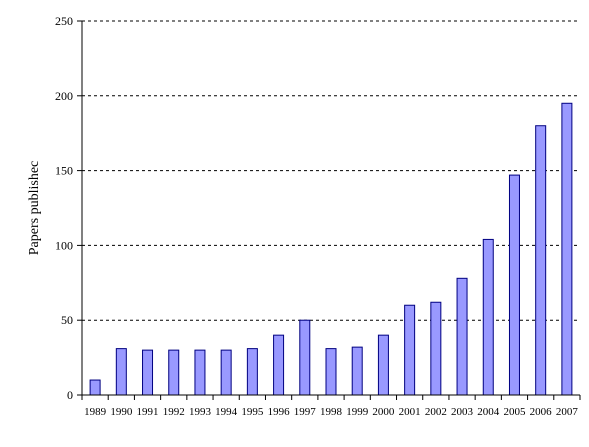 The image size is (589, 447). What do you see at coordinates (174, 412) in the screenshot?
I see `x-tick-label: 1992` at bounding box center [174, 412].